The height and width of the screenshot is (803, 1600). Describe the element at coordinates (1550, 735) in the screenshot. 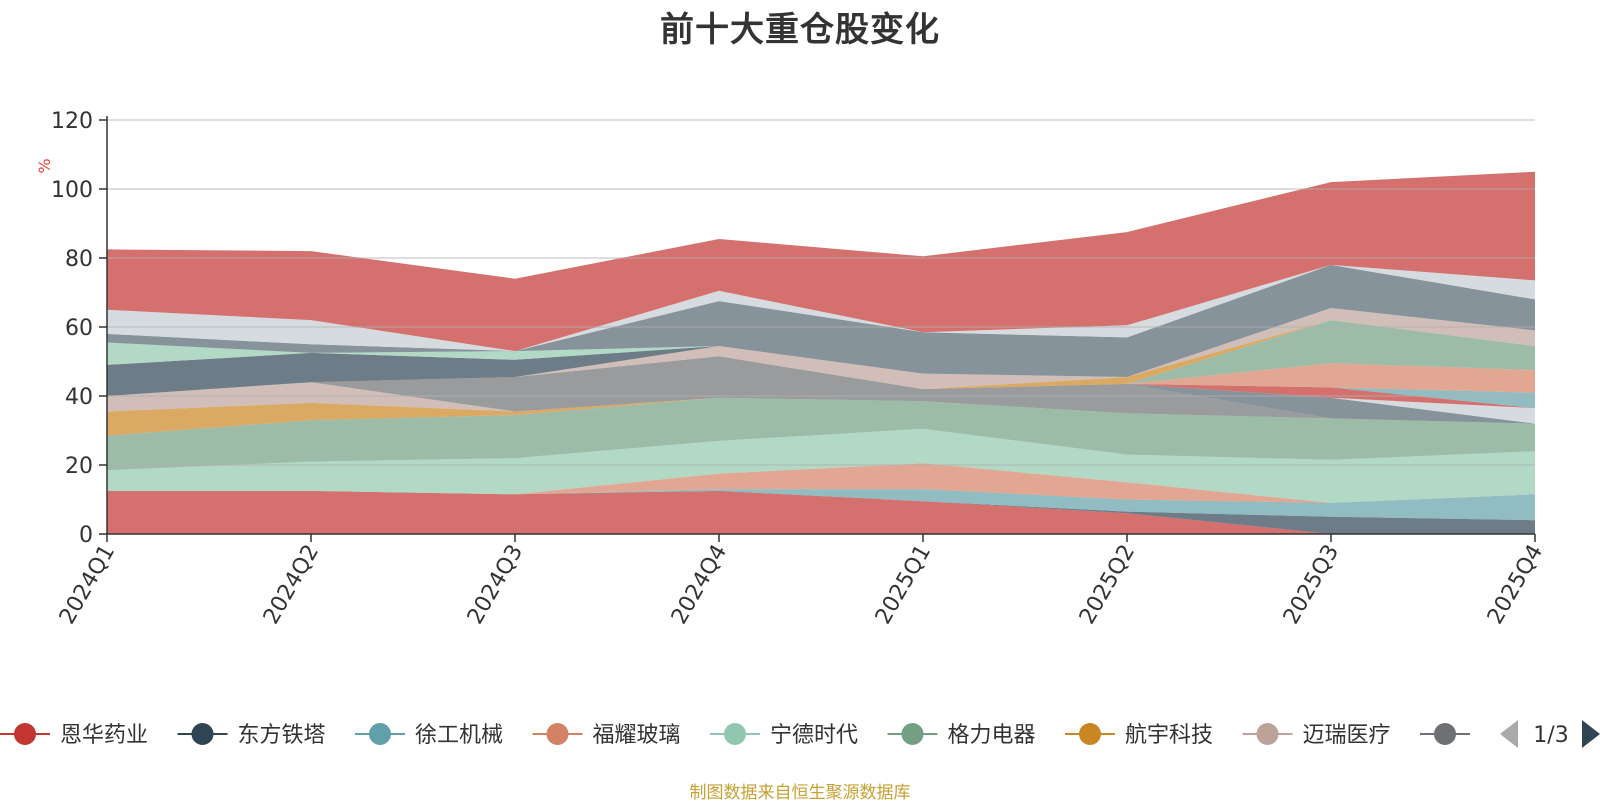

I see `legend-page-indicator: 1/3` at that location.